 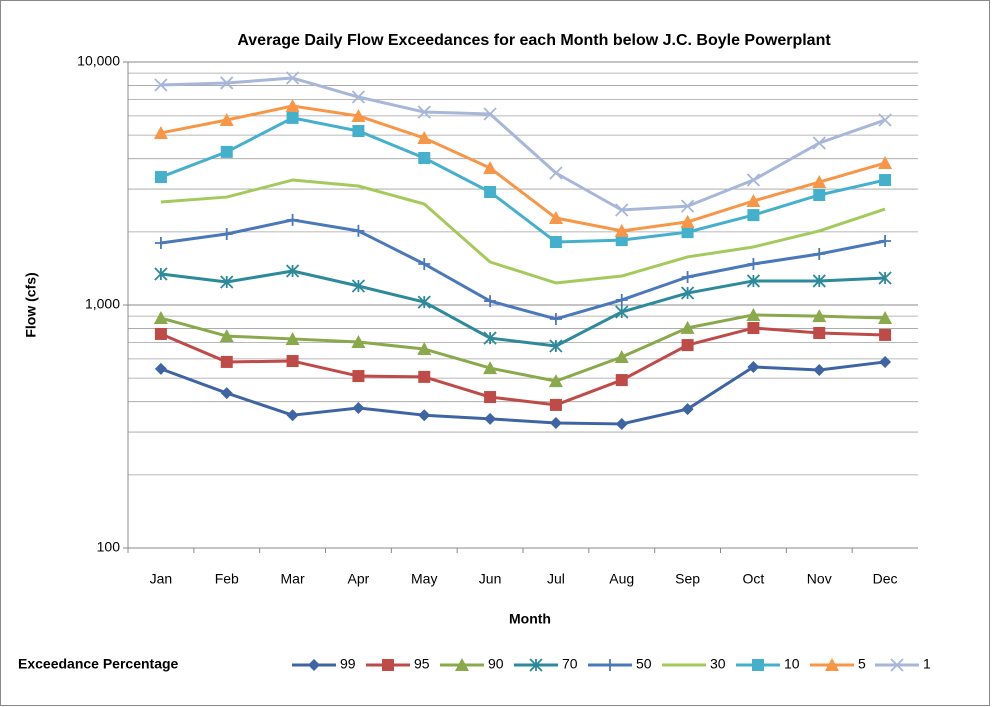 I want to click on x-tick-label: Dec, so click(x=885, y=579).